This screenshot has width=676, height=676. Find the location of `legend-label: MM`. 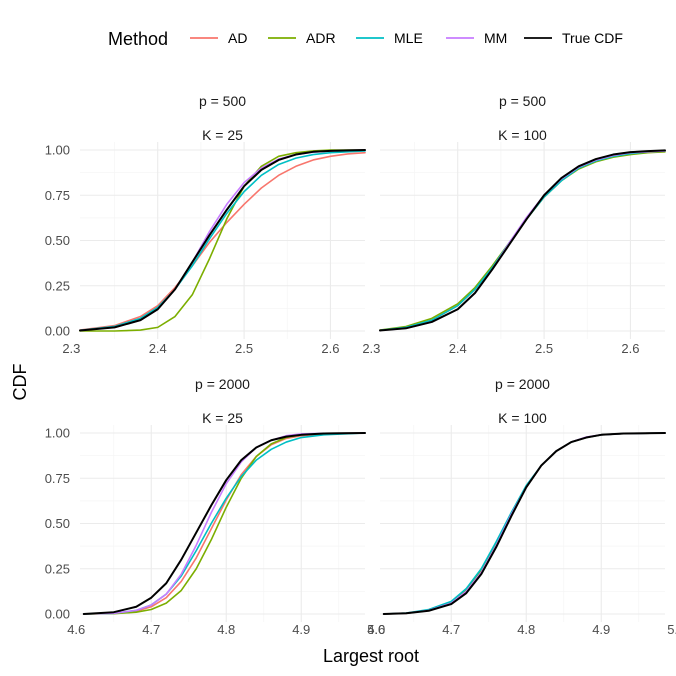

legend-label: MM is located at coordinates (495, 38).